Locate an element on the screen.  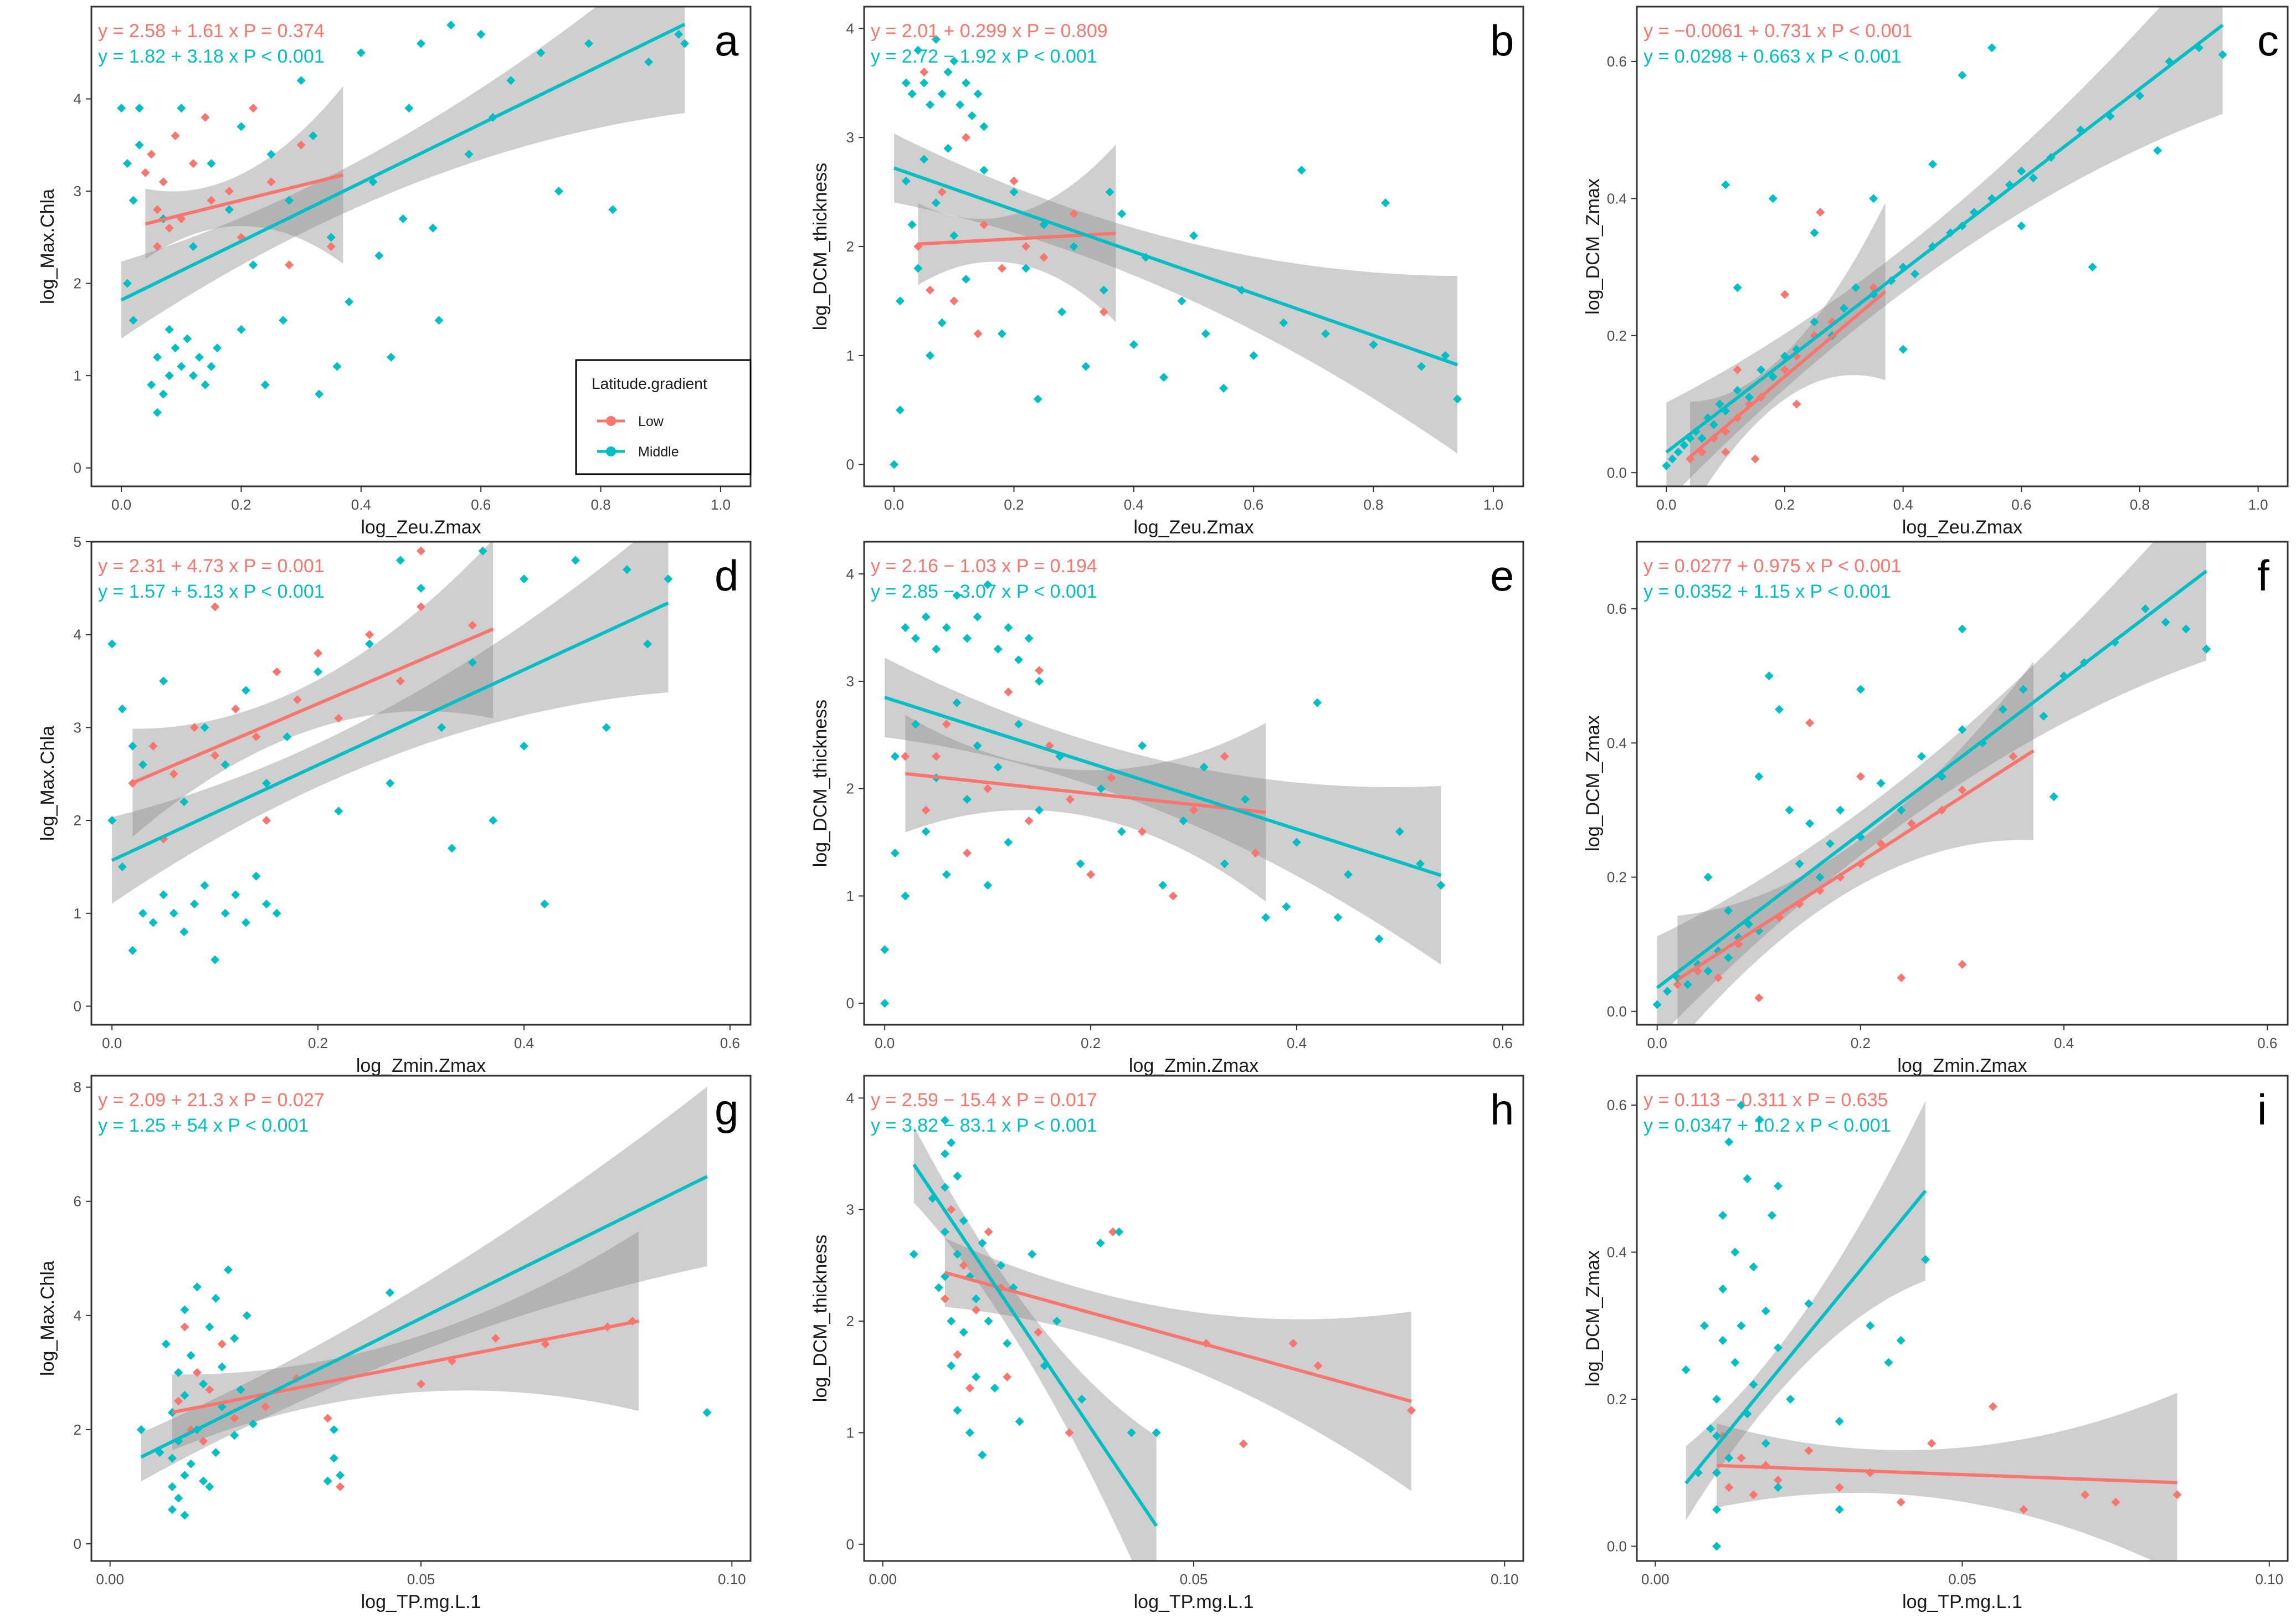
x-axis-title: log_Zmin.Zmax is located at coordinates (1962, 1065).